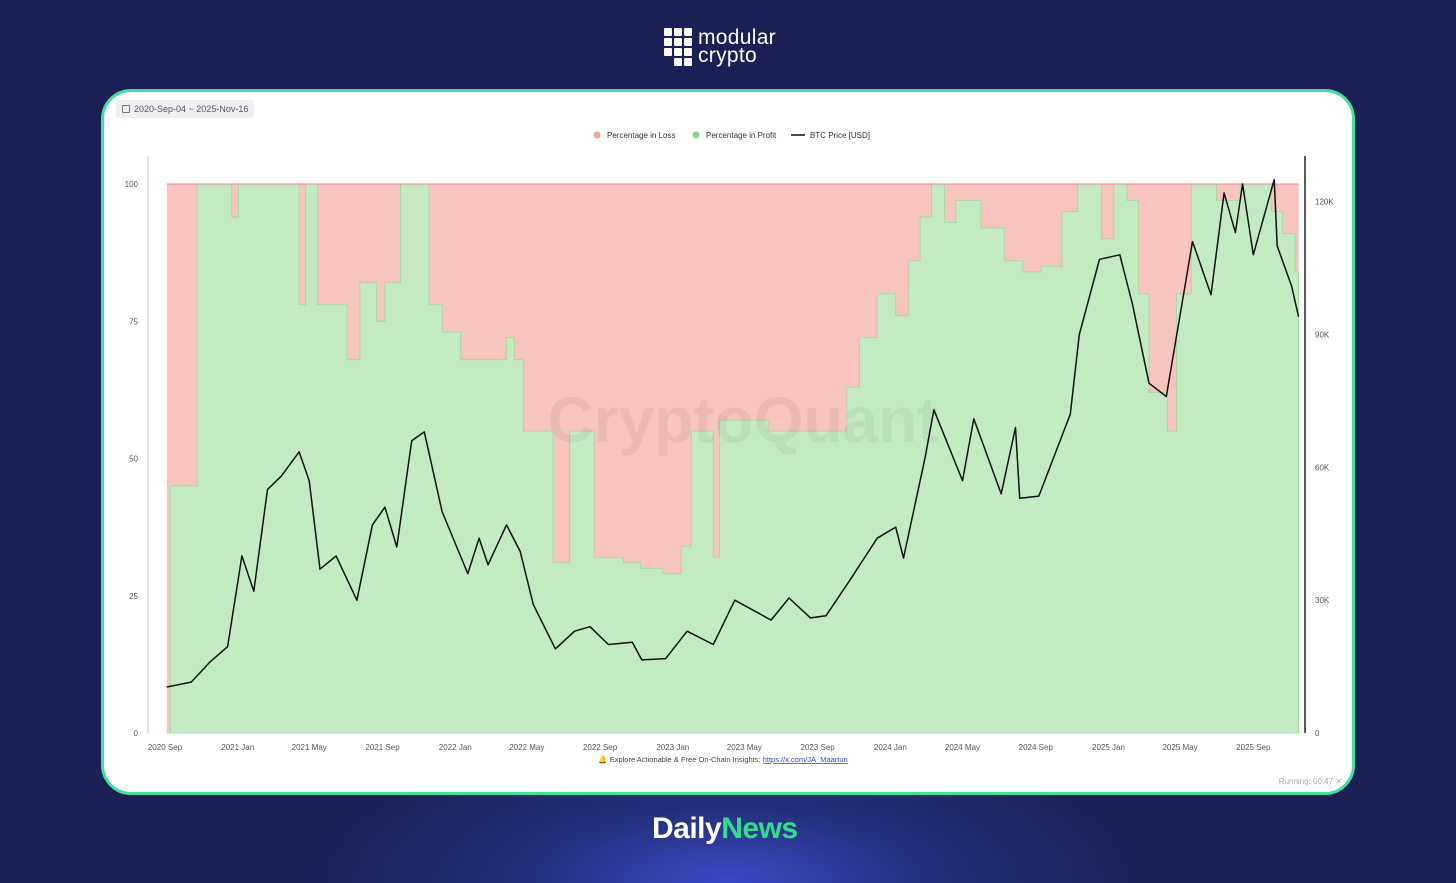 Image resolution: width=1456 pixels, height=883 pixels. I want to click on x-tick-label: 2022 May, so click(526, 747).